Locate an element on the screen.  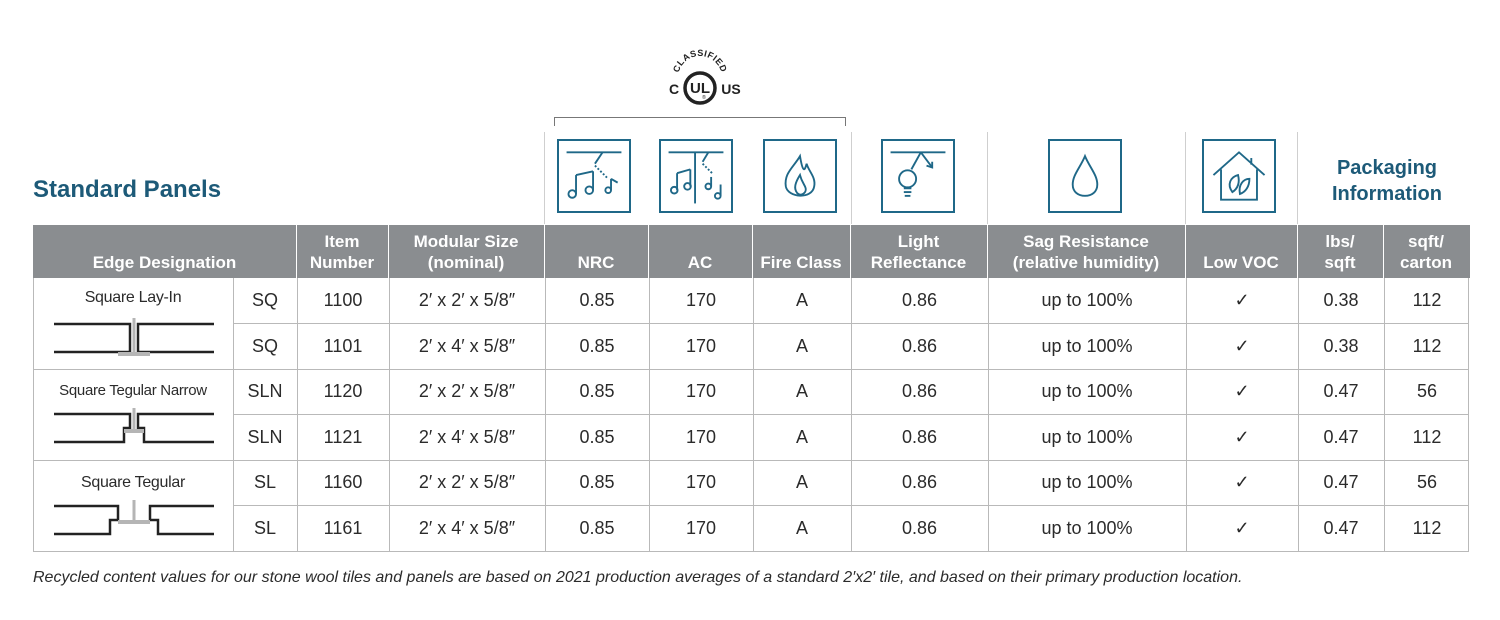
svg-text: CLASSIFIED is located at coordinates (700, 61).